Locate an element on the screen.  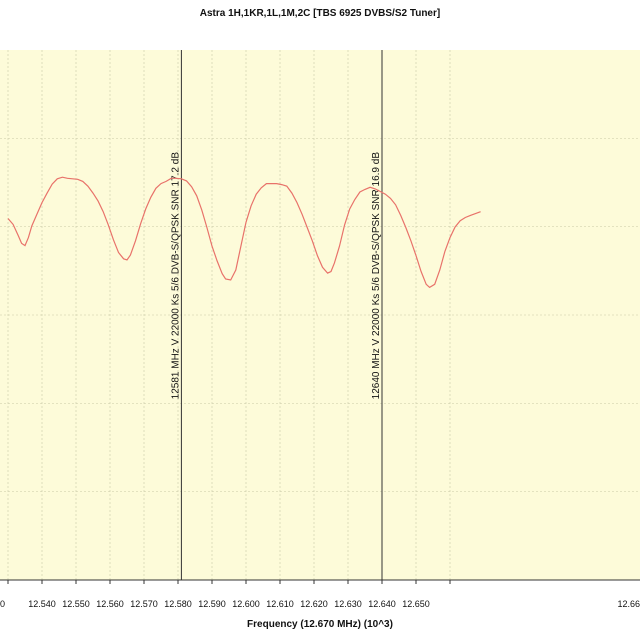
x-tick-label: 12.600 is located at coordinates (246, 604).